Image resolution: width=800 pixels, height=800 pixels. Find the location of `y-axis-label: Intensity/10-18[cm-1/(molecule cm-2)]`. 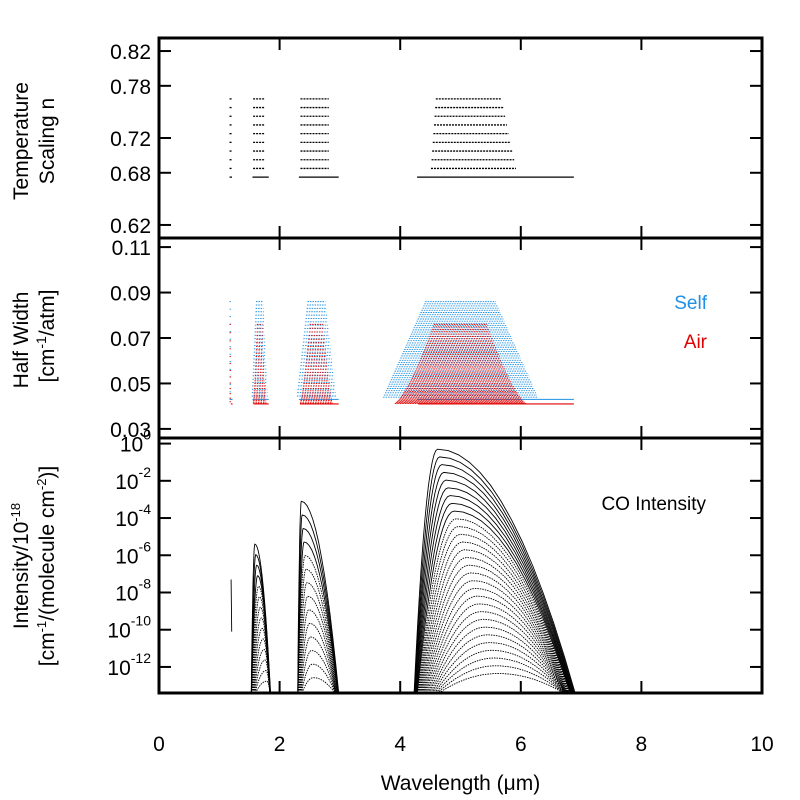

y-axis-label: Intensity/10-18[cm-1/(molecule cm-2)] is located at coordinates (33, 566).